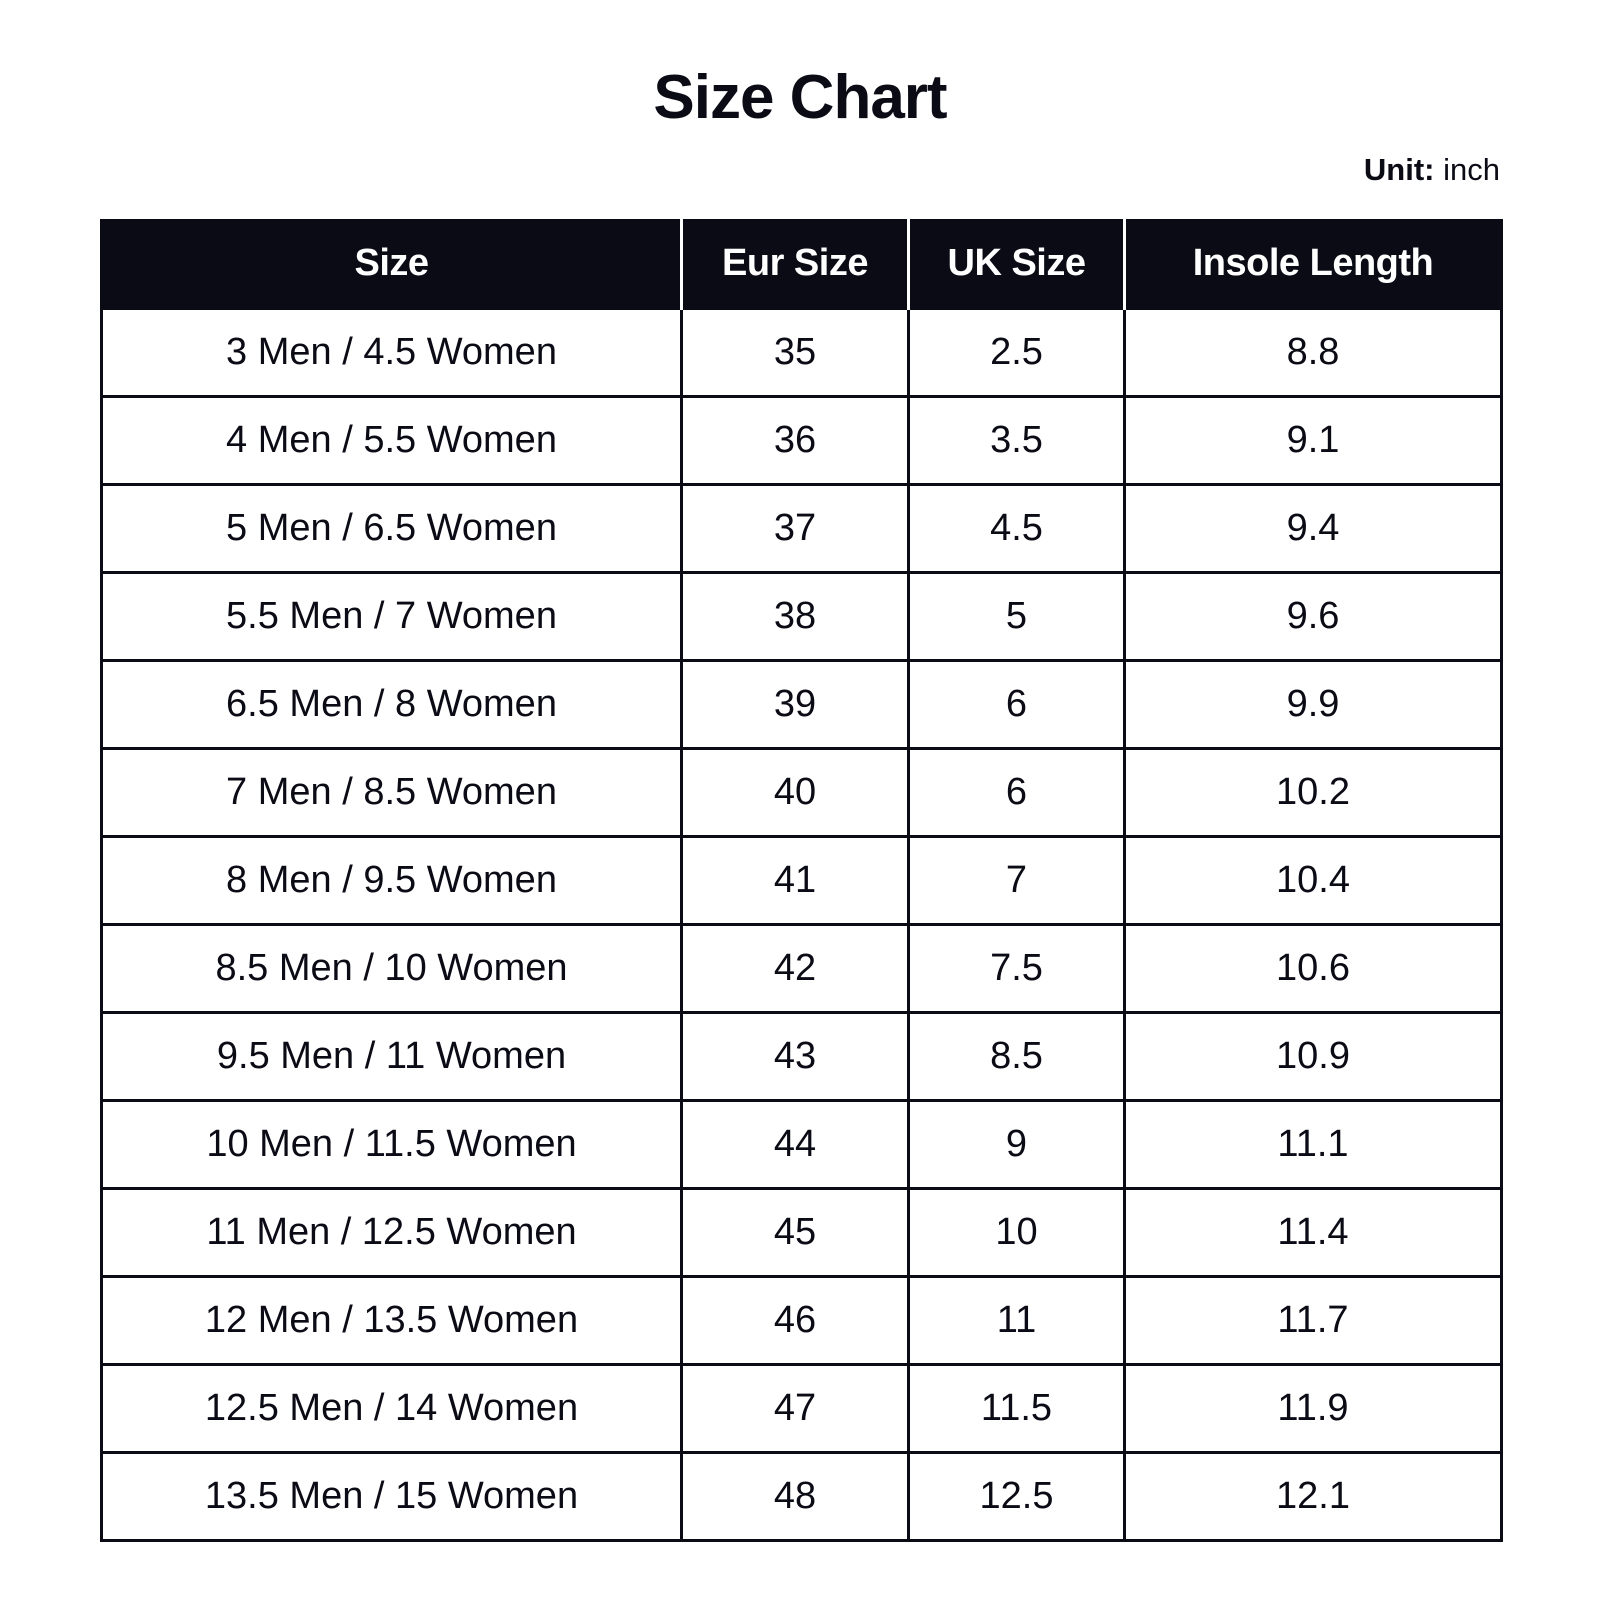 The image size is (1600, 1608). I want to click on table-cell: 10.2, so click(1313, 792).